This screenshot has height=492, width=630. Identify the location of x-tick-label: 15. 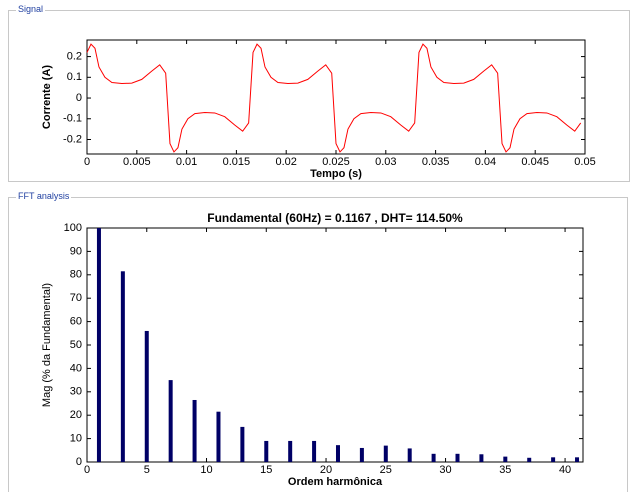
(266, 470).